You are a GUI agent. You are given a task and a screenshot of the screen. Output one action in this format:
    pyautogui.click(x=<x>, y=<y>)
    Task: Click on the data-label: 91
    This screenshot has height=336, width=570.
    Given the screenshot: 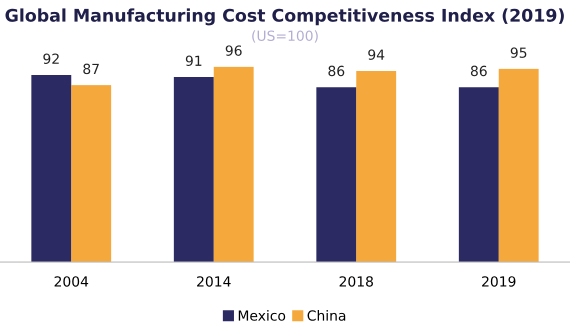 What is the action you would take?
    pyautogui.click(x=194, y=61)
    